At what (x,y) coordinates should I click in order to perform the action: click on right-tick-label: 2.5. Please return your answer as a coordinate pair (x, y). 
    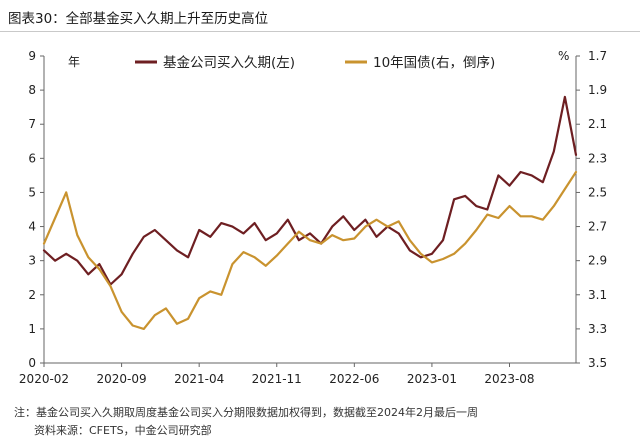
    Looking at the image, I should click on (597, 192).